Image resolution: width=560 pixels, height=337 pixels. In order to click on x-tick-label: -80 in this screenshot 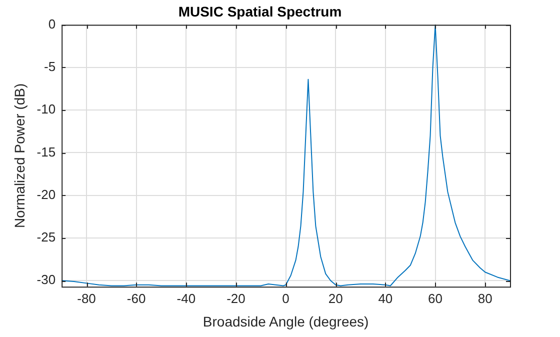, I will do `click(86, 298)`.